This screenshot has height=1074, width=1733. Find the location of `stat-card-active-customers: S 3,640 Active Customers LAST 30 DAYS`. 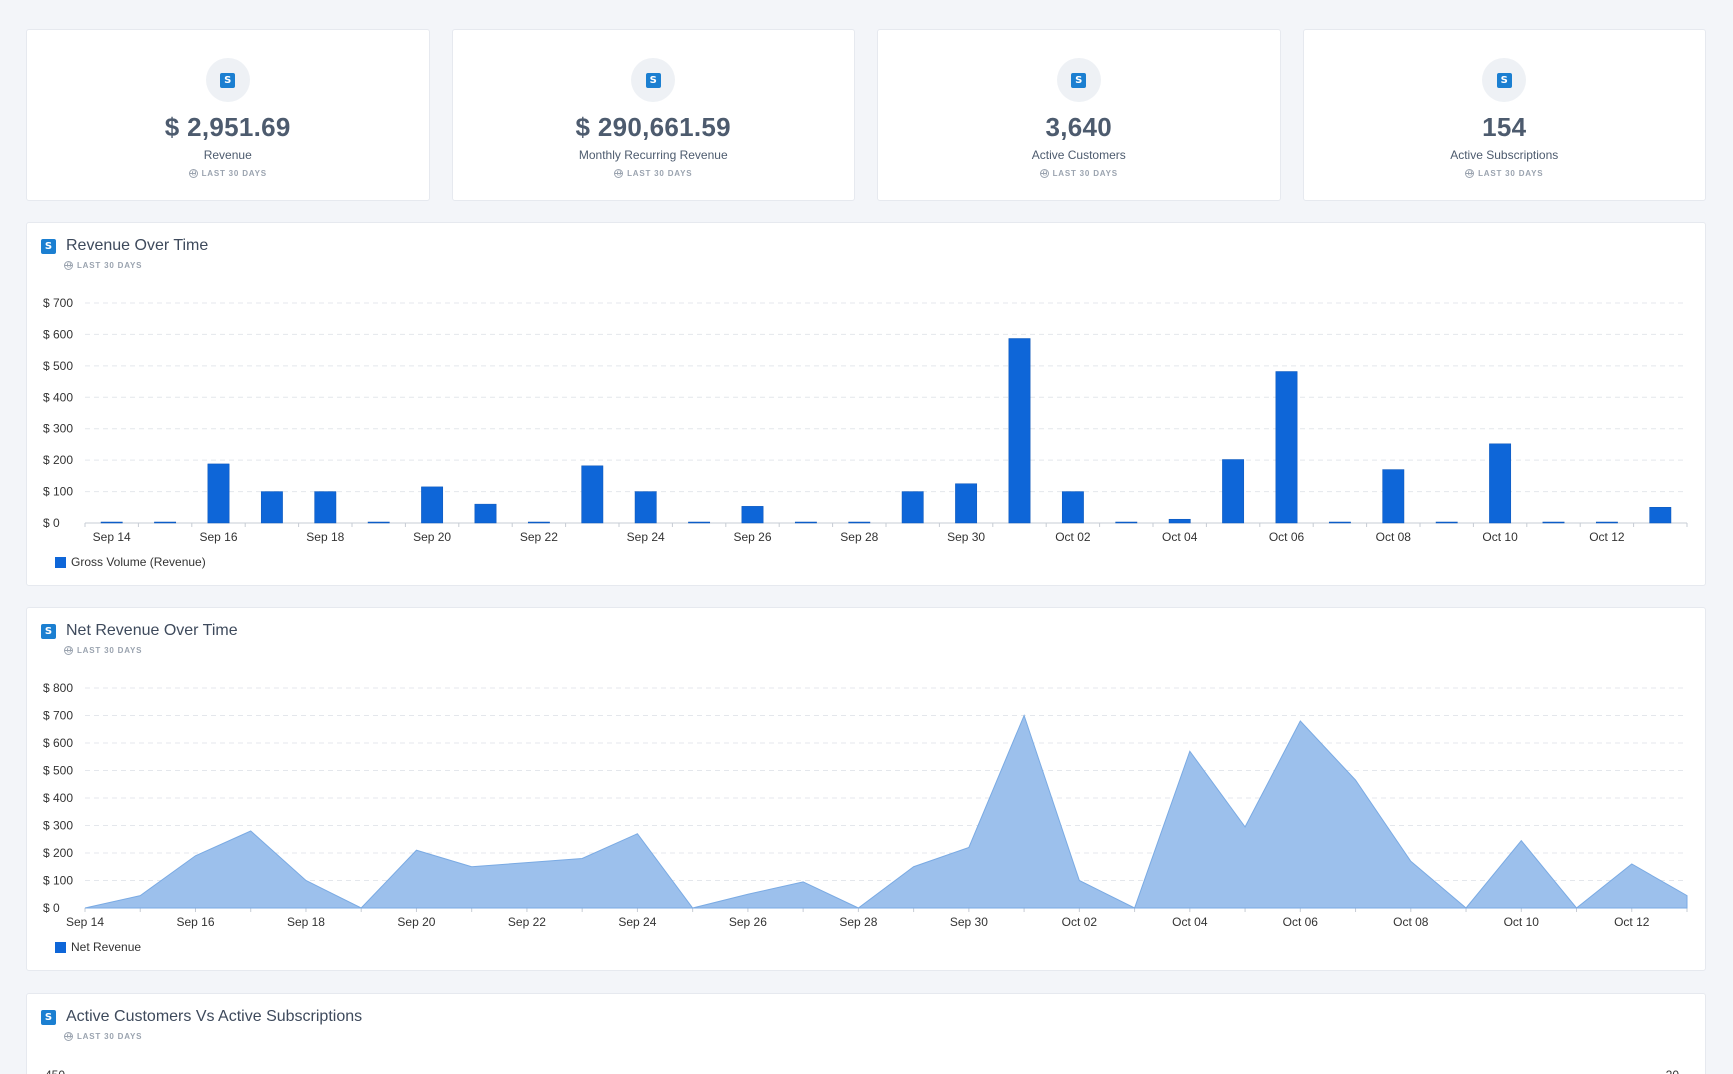

stat-card-active-customers: S 3,640 Active Customers LAST 30 DAYS is located at coordinates (1079, 115).